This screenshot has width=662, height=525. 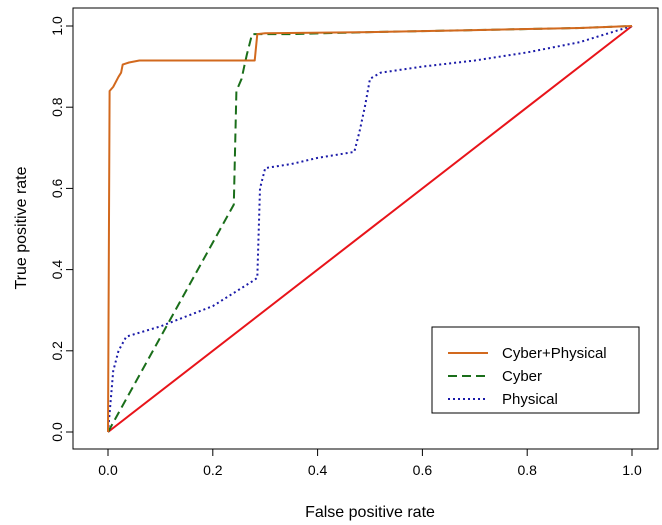 What do you see at coordinates (21, 227) in the screenshot?
I see `y-axis-title: True positive rate` at bounding box center [21, 227].